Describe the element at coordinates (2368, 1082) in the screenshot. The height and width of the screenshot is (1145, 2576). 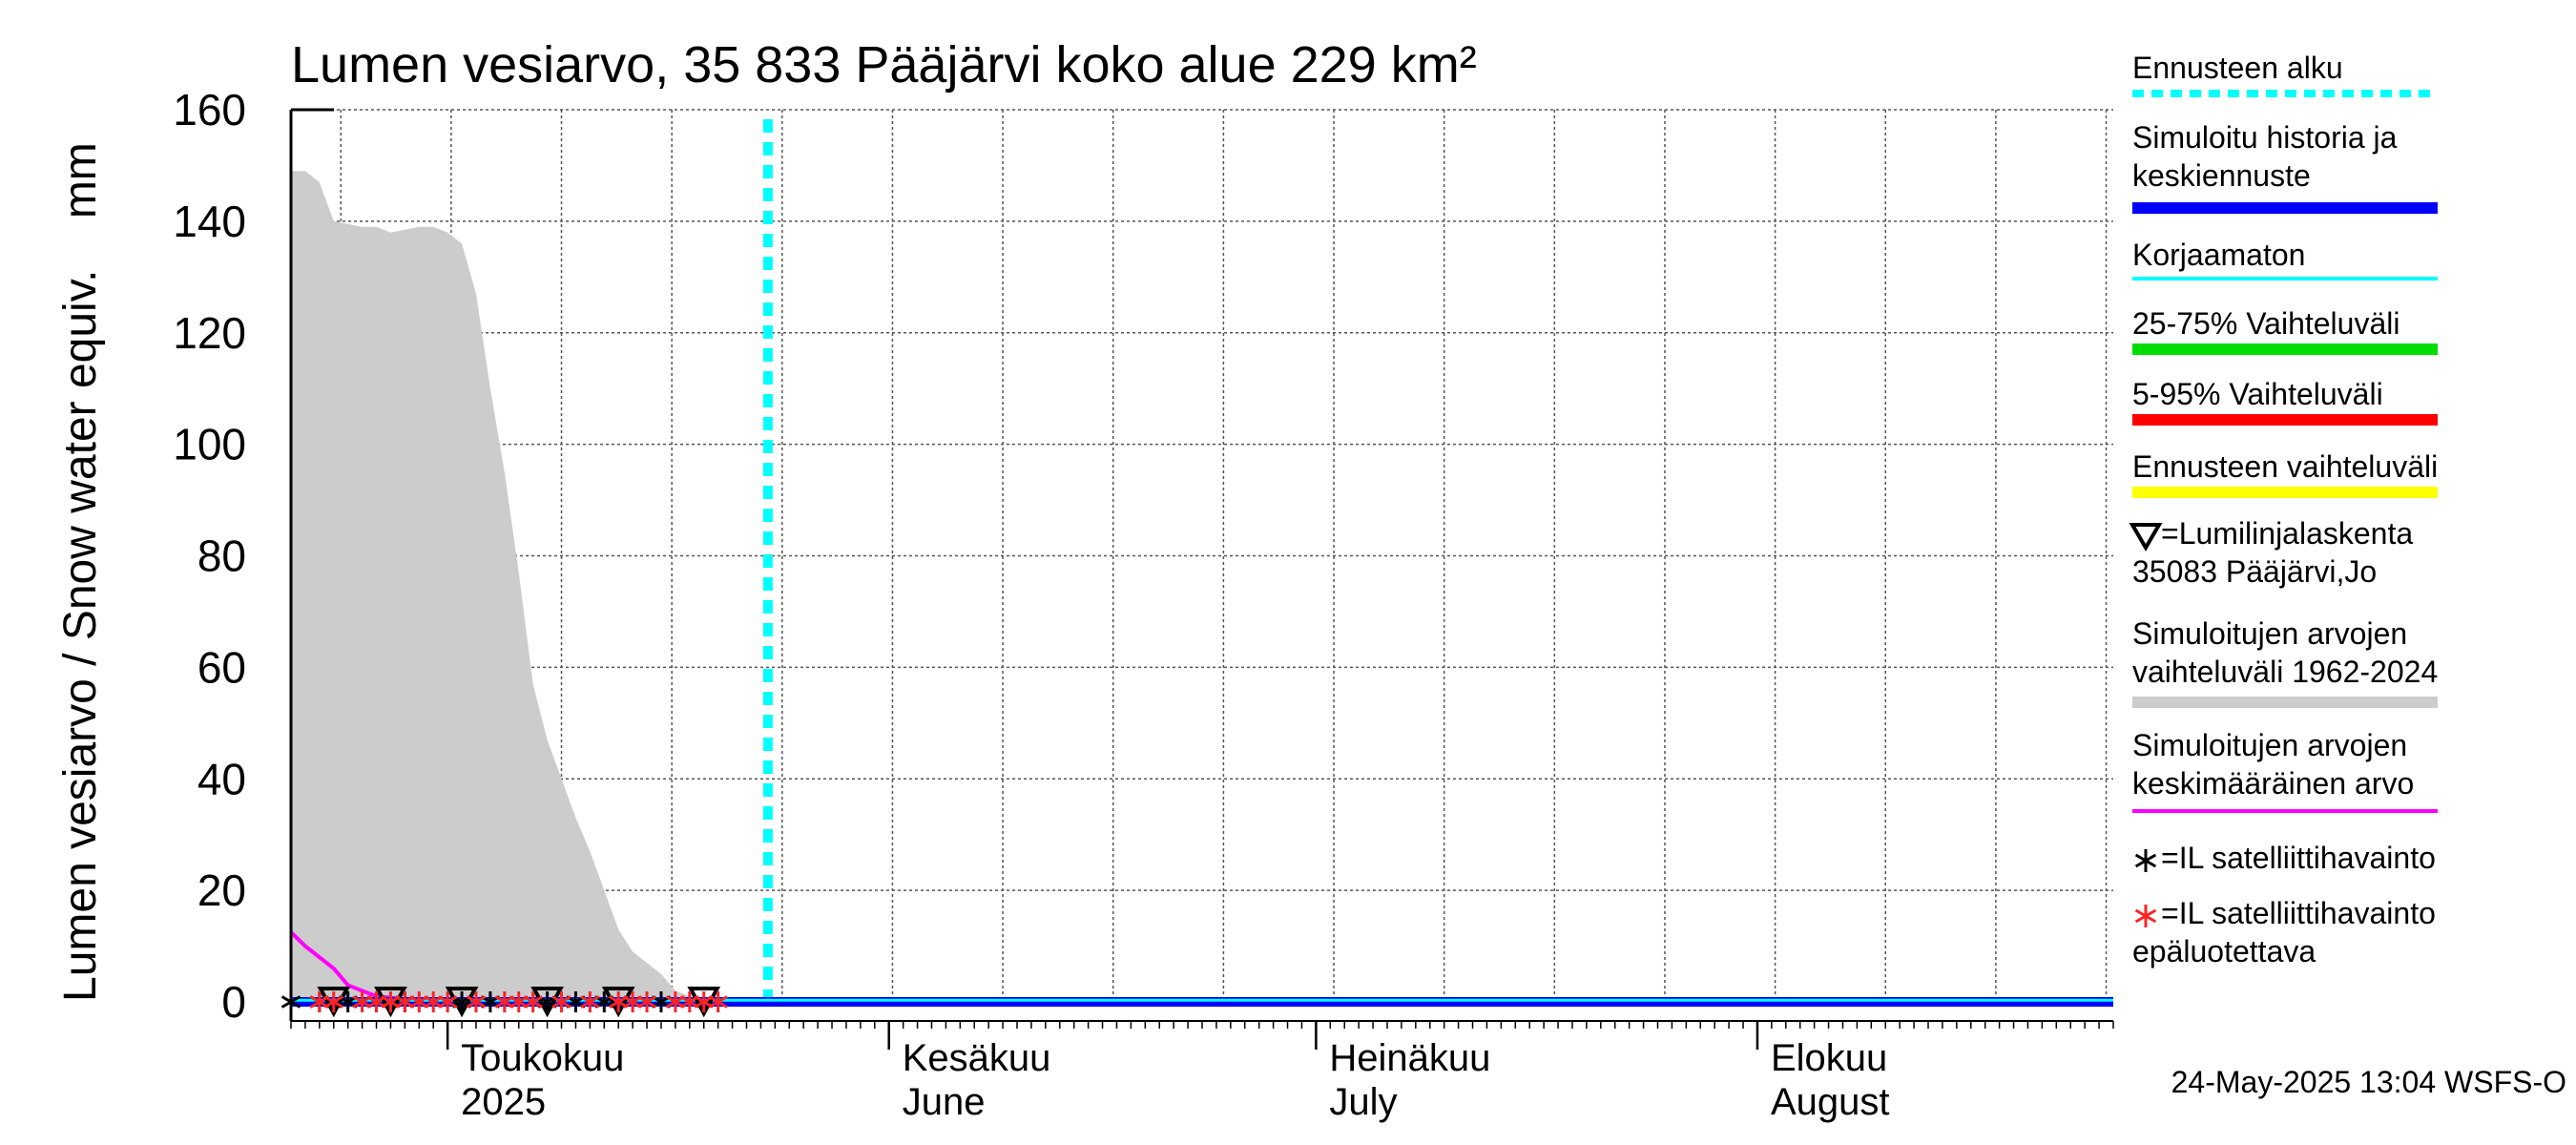
I see `timestamp: 24-May-2025 13:04 WSFS-O` at that location.